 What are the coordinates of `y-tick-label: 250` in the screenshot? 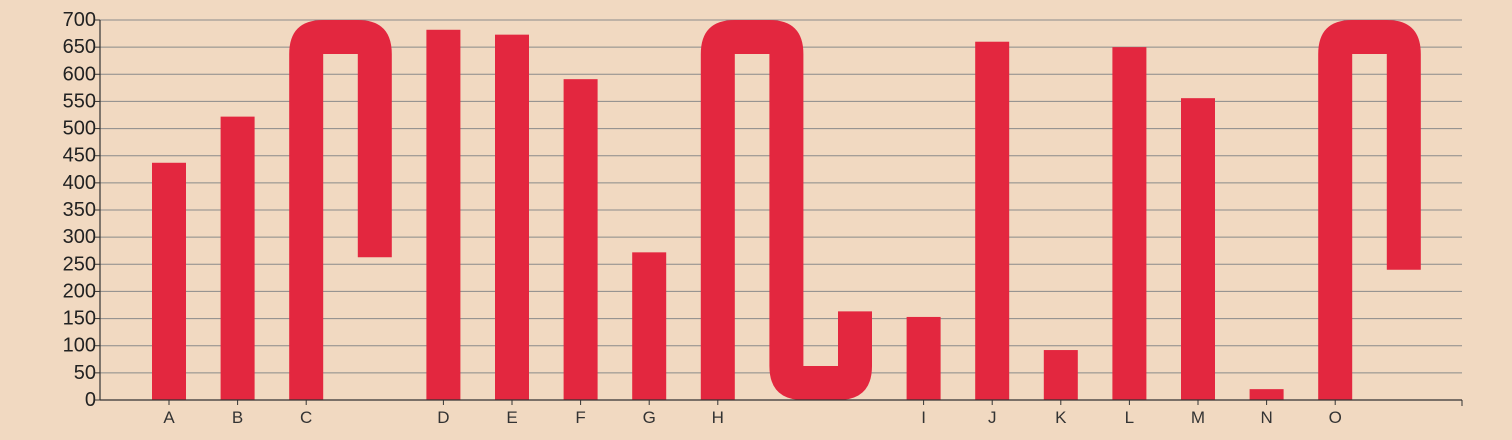 It's located at (79, 264).